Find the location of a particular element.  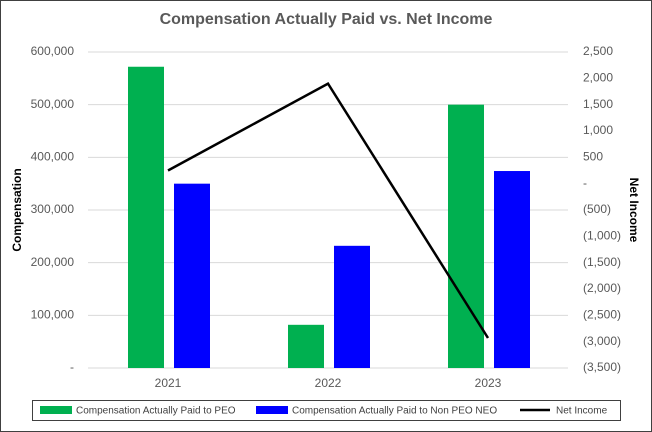

y2-tick-label: (500) is located at coordinates (597, 209).